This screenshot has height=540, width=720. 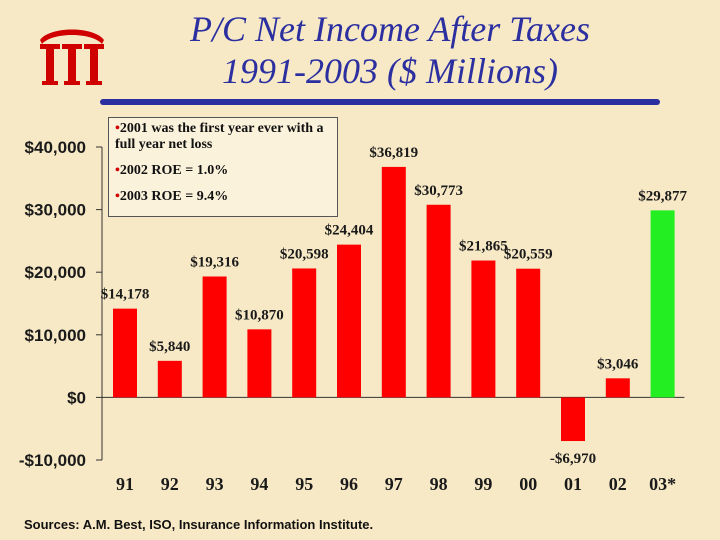 I want to click on note-roe-2002: 2002 ROE = 1.0%, so click(x=223, y=171).